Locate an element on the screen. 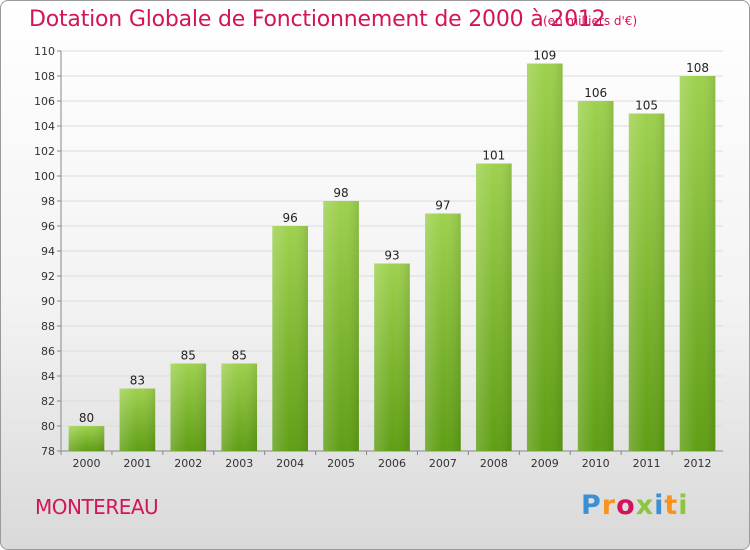 Image resolution: width=750 pixels, height=550 pixels. logo-letter: x is located at coordinates (645, 505).